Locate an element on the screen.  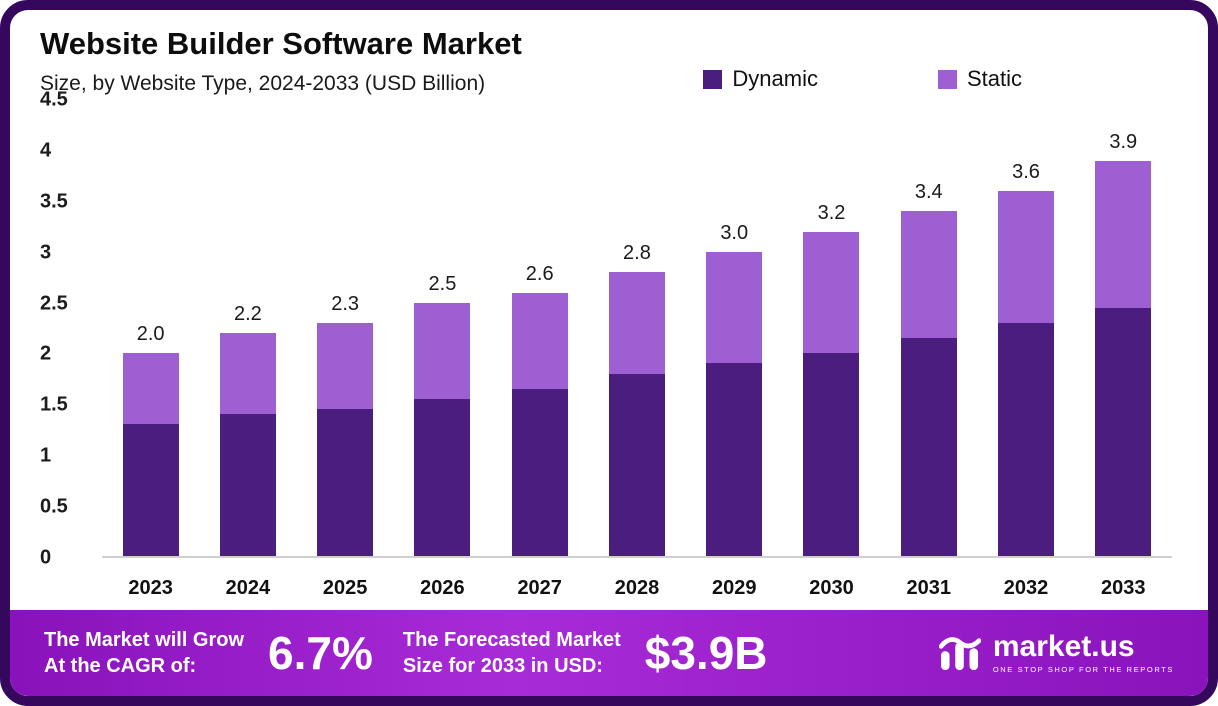
y-tick-label: 4 is located at coordinates (46, 150).